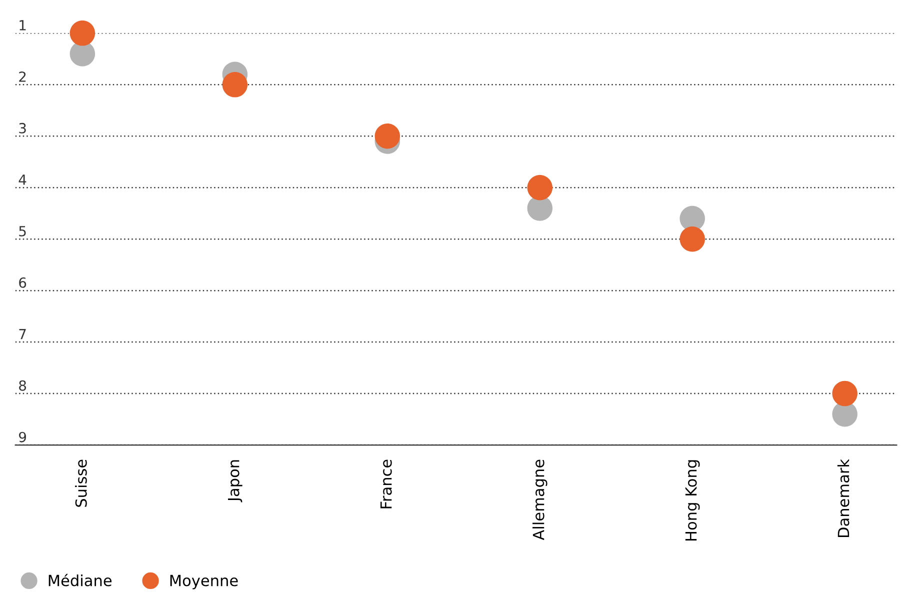  Describe the element at coordinates (843, 497) in the screenshot. I see `x-tick-label: Danemark` at that location.